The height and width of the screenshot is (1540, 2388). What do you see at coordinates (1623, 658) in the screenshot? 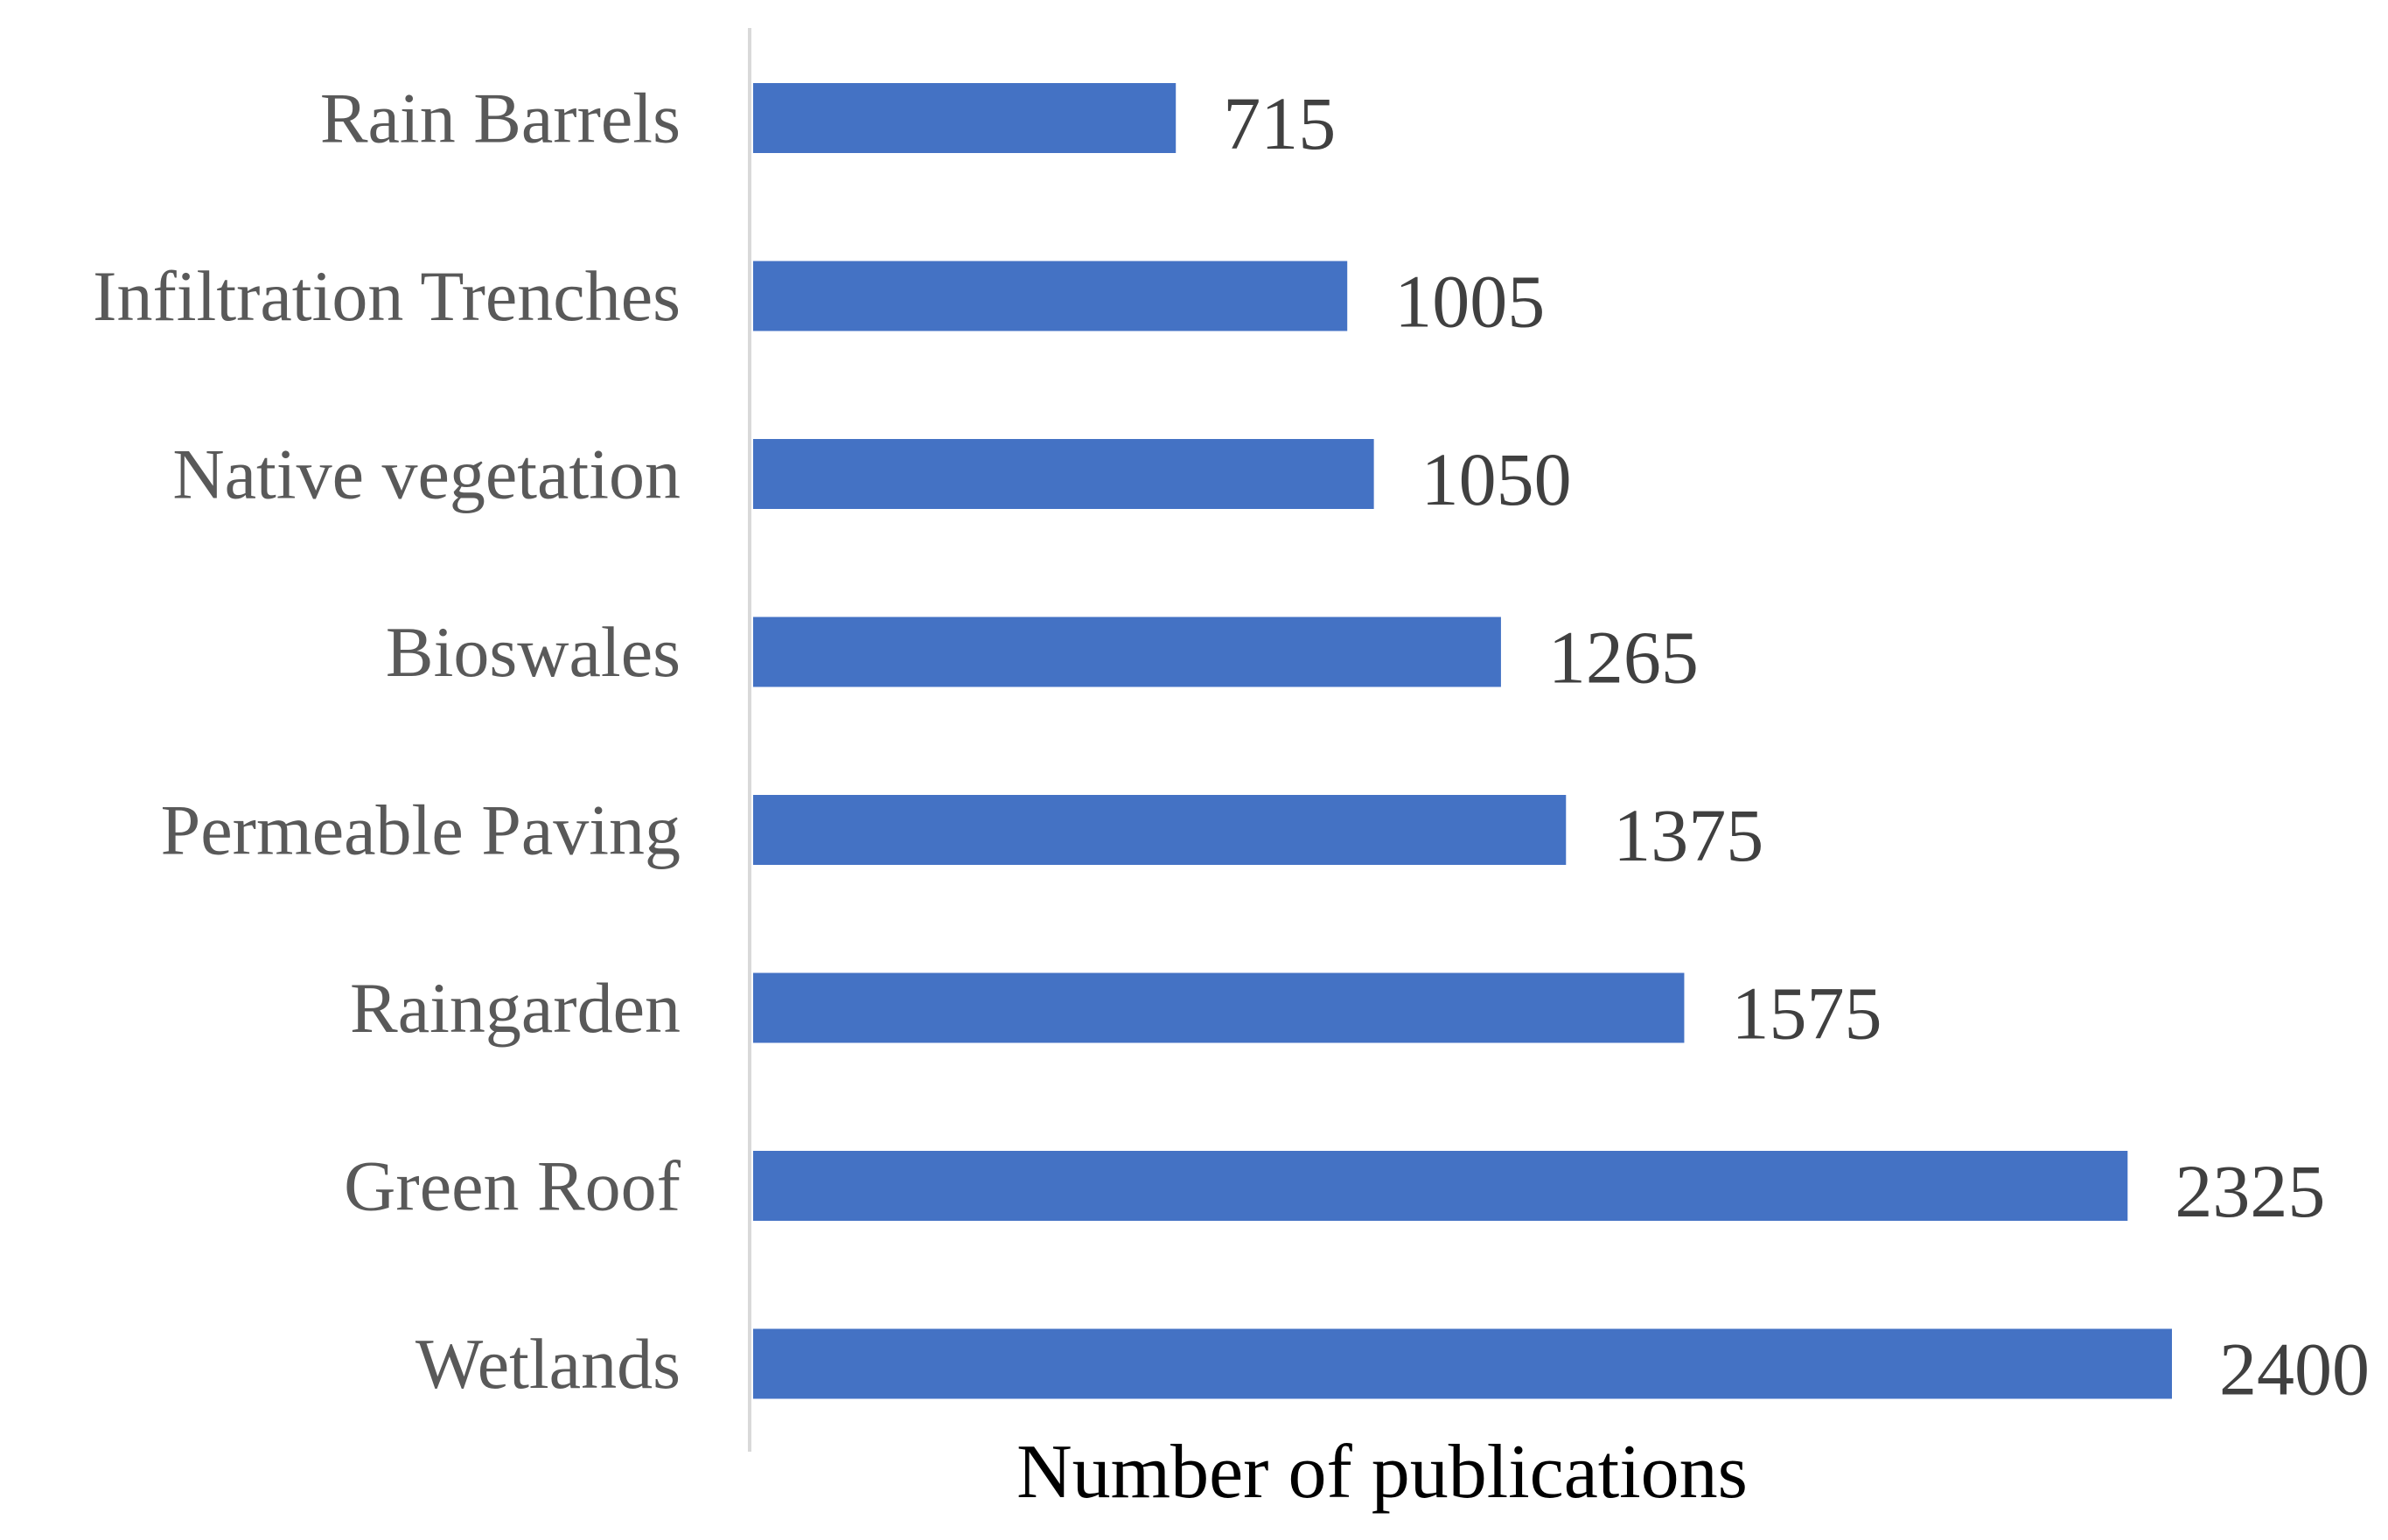
I see `data-label: 1265` at bounding box center [1623, 658].